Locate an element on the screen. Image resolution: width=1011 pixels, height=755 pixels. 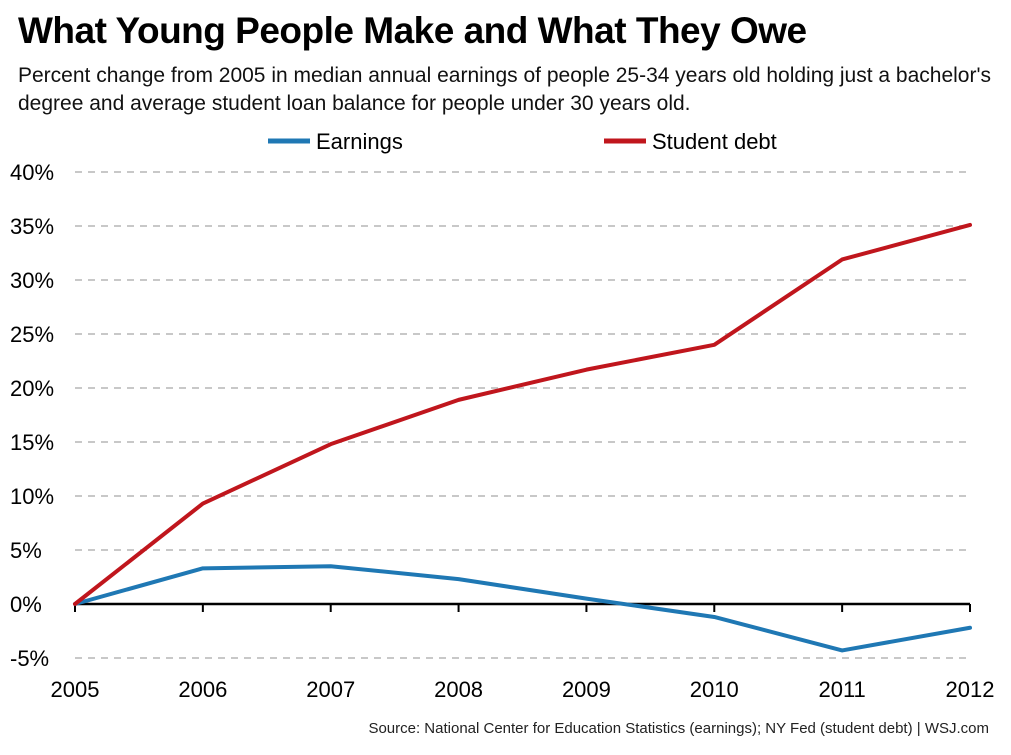
legend-student-debt: Student debt is located at coordinates (690, 141).